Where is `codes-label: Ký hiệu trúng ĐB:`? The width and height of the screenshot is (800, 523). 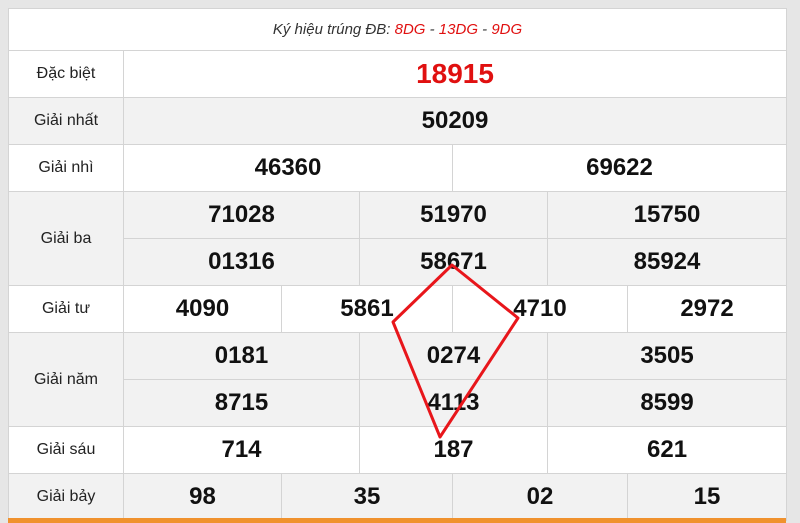
codes-label: Ký hiệu trúng ĐB: is located at coordinates (333, 29).